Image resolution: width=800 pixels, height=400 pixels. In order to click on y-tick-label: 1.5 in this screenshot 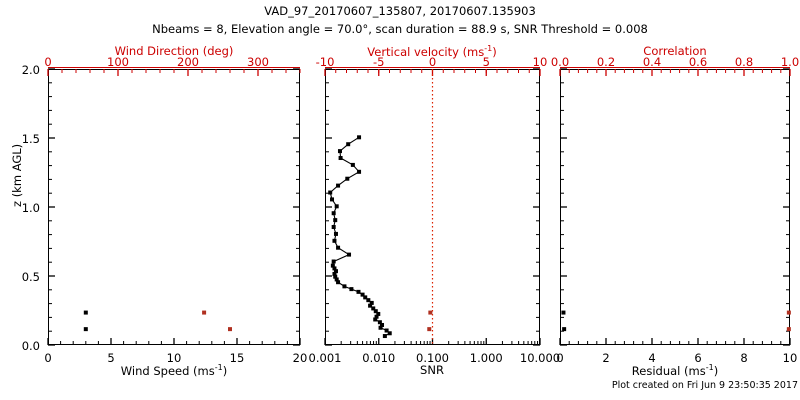, I will do `click(30, 139)`.